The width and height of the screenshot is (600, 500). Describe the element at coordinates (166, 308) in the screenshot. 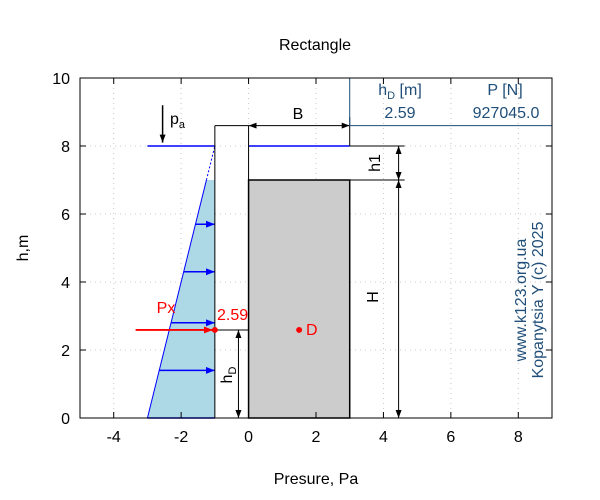

I see `label-Px: Px` at that location.